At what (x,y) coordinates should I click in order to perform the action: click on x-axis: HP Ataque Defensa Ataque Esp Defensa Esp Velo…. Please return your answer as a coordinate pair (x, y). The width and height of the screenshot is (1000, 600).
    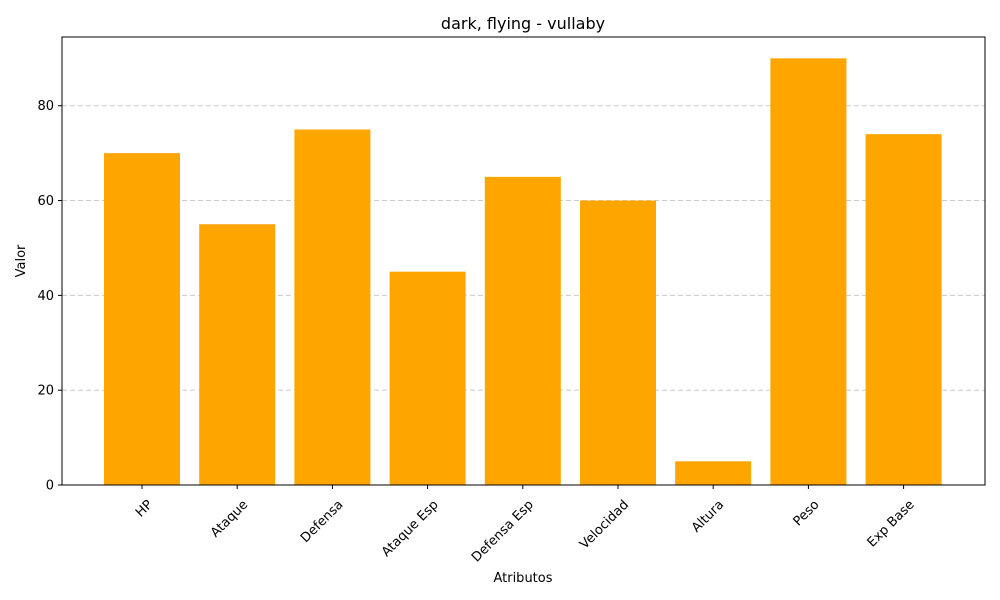
    Looking at the image, I should click on (525, 525).